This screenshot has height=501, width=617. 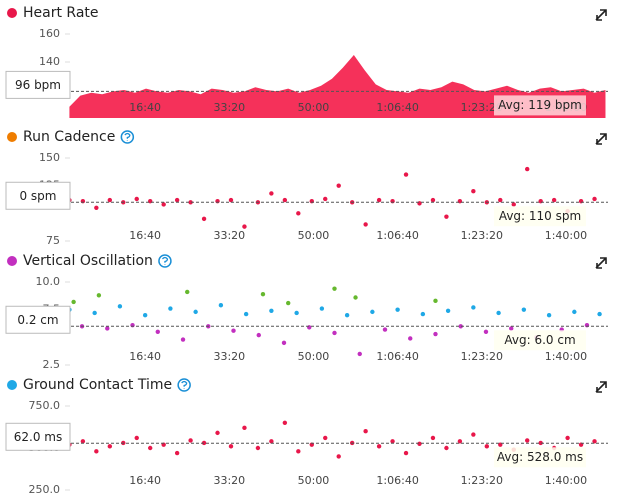 I want to click on x-tick-label: 16:40, so click(x=145, y=235).